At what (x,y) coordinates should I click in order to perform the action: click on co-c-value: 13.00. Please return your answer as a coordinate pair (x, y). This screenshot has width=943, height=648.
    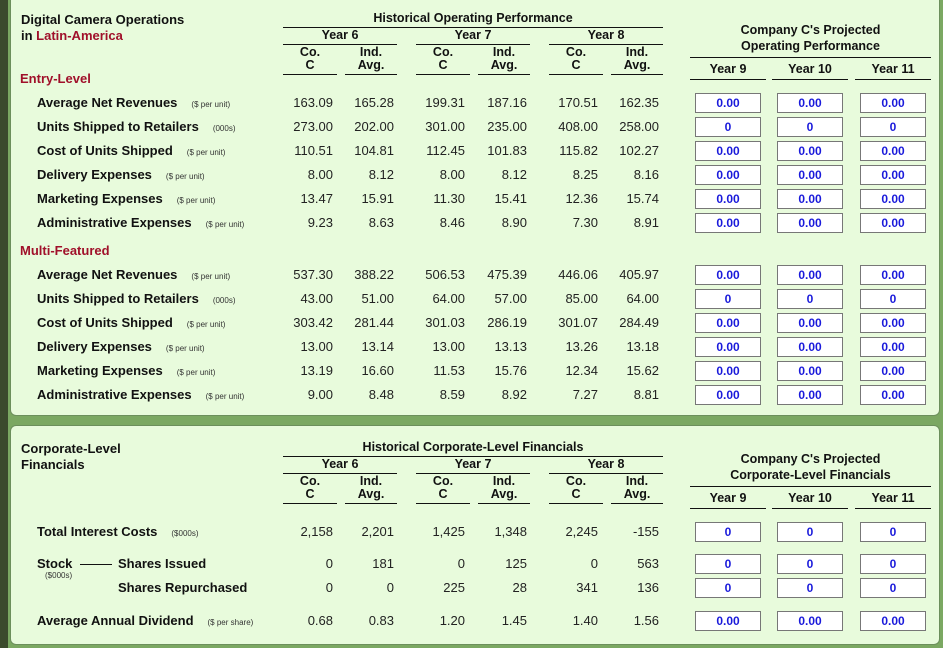
    Looking at the image, I should click on (448, 346).